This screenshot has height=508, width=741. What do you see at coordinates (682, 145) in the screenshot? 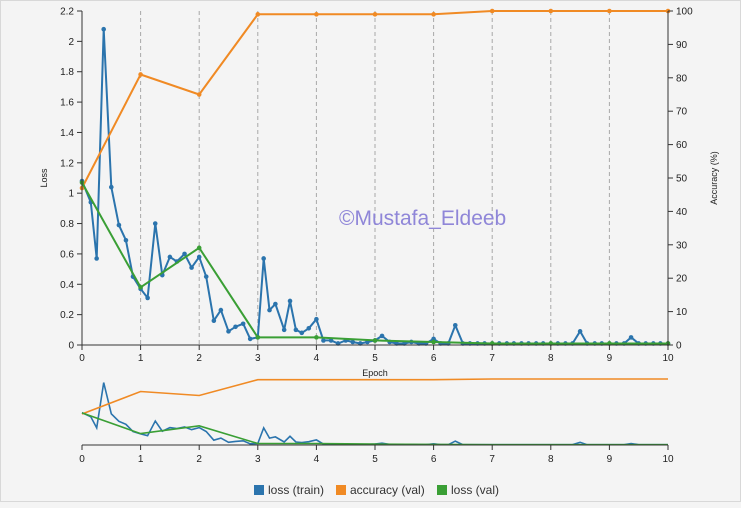
I see `y-right-tick-label-60: 60` at bounding box center [682, 145].